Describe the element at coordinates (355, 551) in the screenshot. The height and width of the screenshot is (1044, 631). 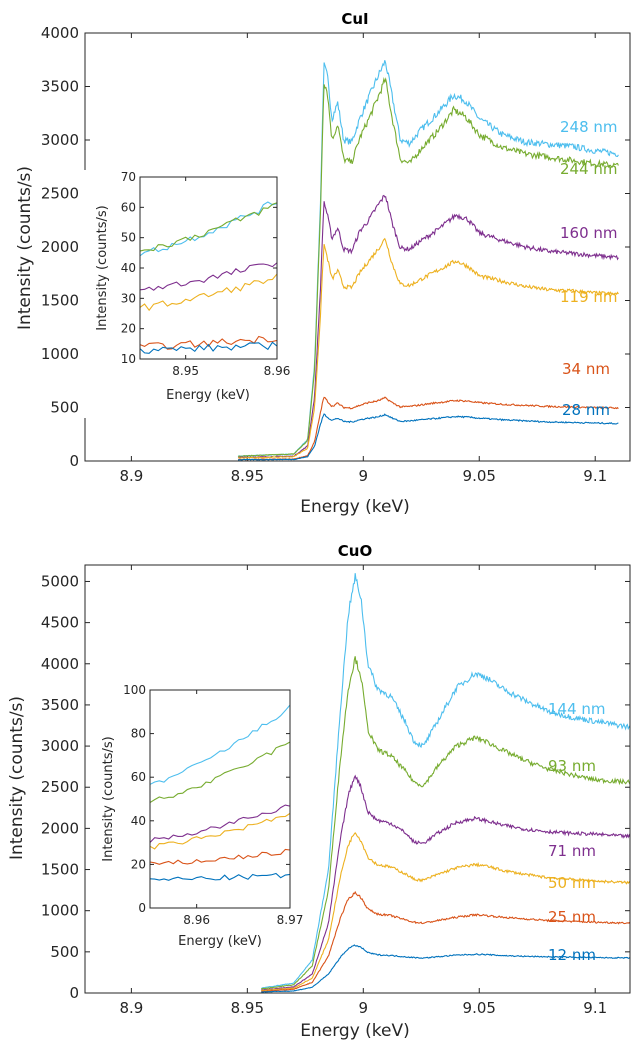
I see `cuo-title: CuO` at that location.